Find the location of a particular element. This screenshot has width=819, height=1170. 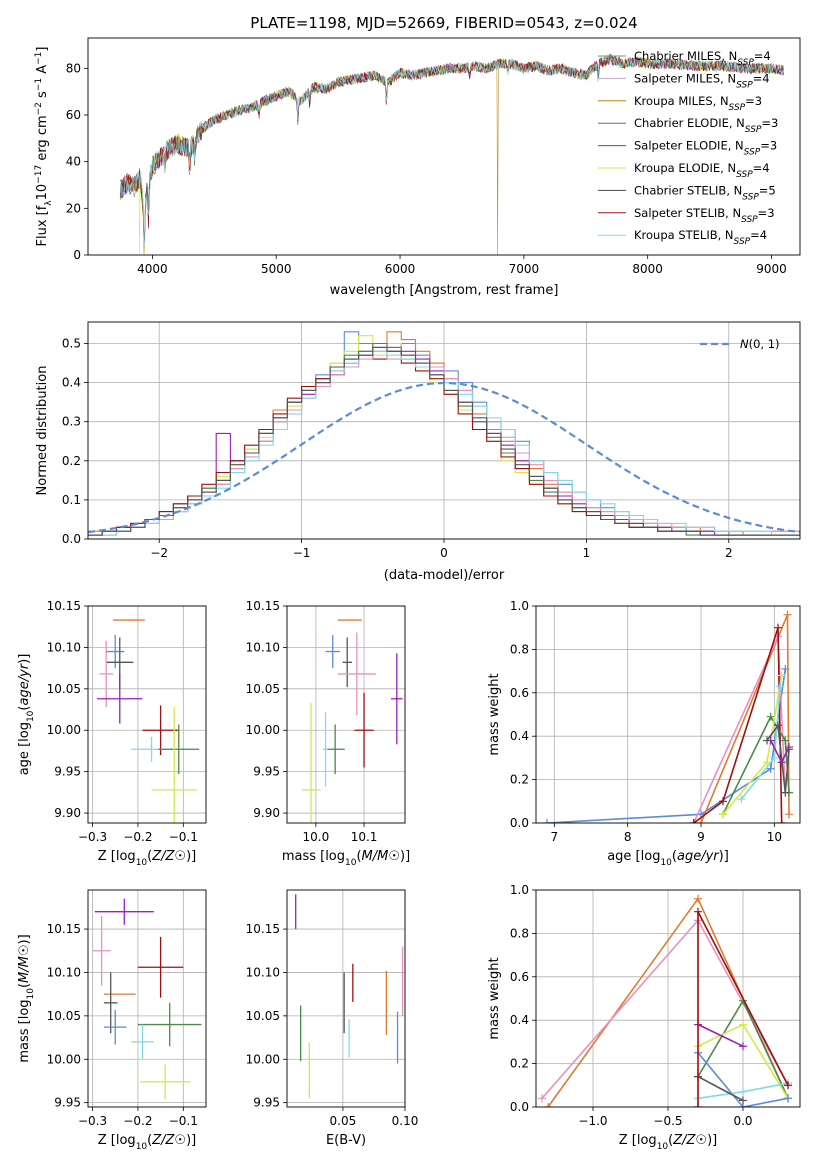

x-tick-label: 6000 is located at coordinates (400, 269).